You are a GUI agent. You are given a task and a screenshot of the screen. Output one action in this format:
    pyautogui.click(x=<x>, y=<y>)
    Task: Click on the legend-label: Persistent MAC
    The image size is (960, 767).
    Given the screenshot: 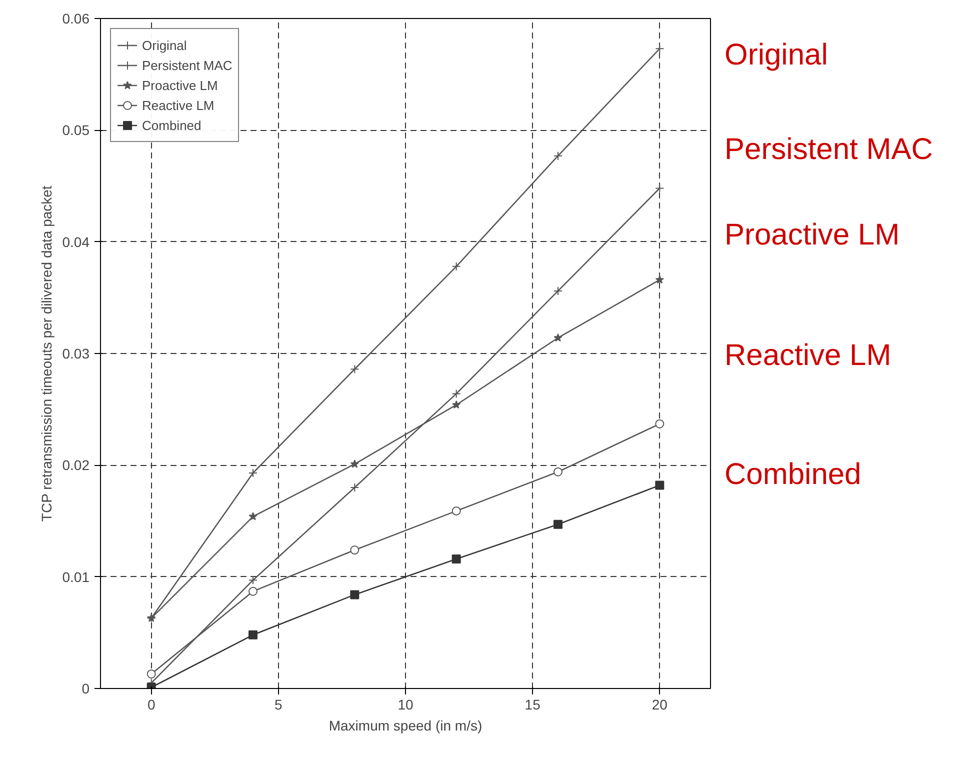 What is the action you would take?
    pyautogui.click(x=187, y=65)
    